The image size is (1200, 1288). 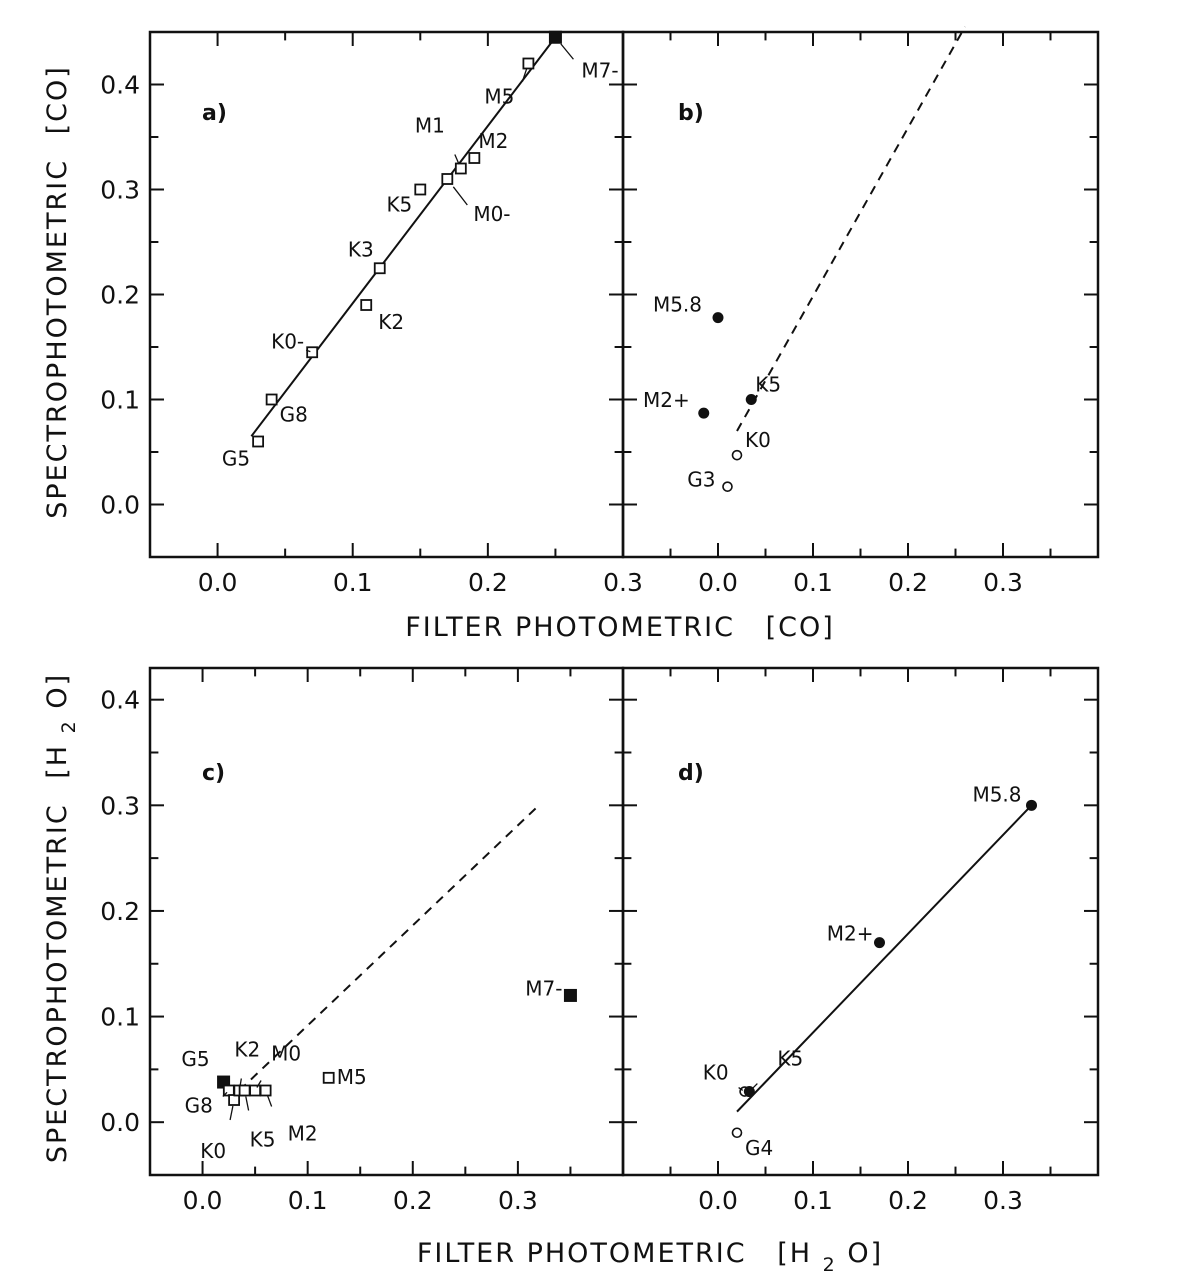 What do you see at coordinates (879, 943) in the screenshot?
I see `point-m2-minus` at bounding box center [879, 943].